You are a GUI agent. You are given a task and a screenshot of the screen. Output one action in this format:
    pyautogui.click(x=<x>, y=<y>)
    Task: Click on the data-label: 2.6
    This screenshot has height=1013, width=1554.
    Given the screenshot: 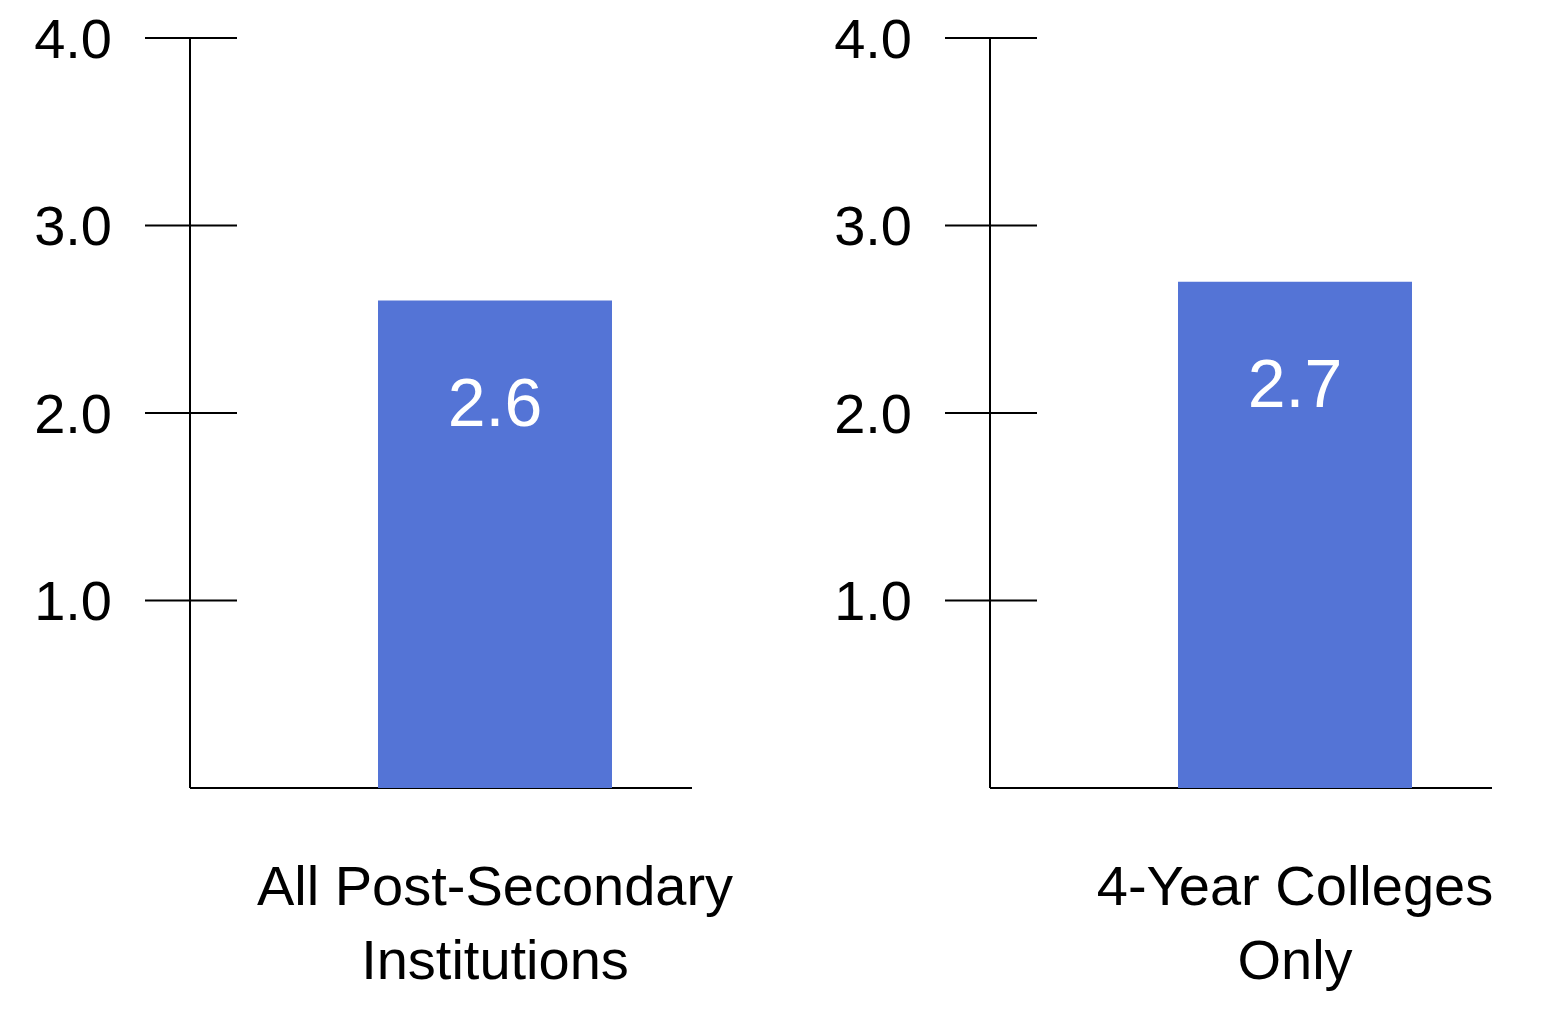 What is the action you would take?
    pyautogui.click(x=495, y=401)
    